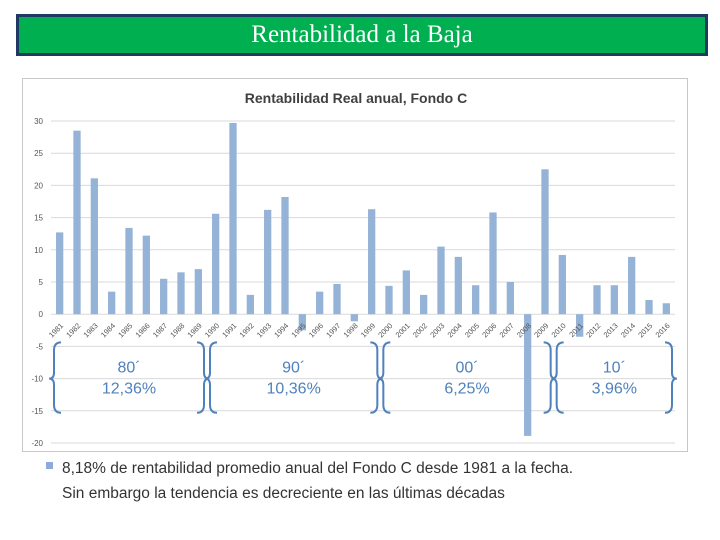  What do you see at coordinates (628, 330) in the screenshot?
I see `x-tick-label: 2014` at bounding box center [628, 330].